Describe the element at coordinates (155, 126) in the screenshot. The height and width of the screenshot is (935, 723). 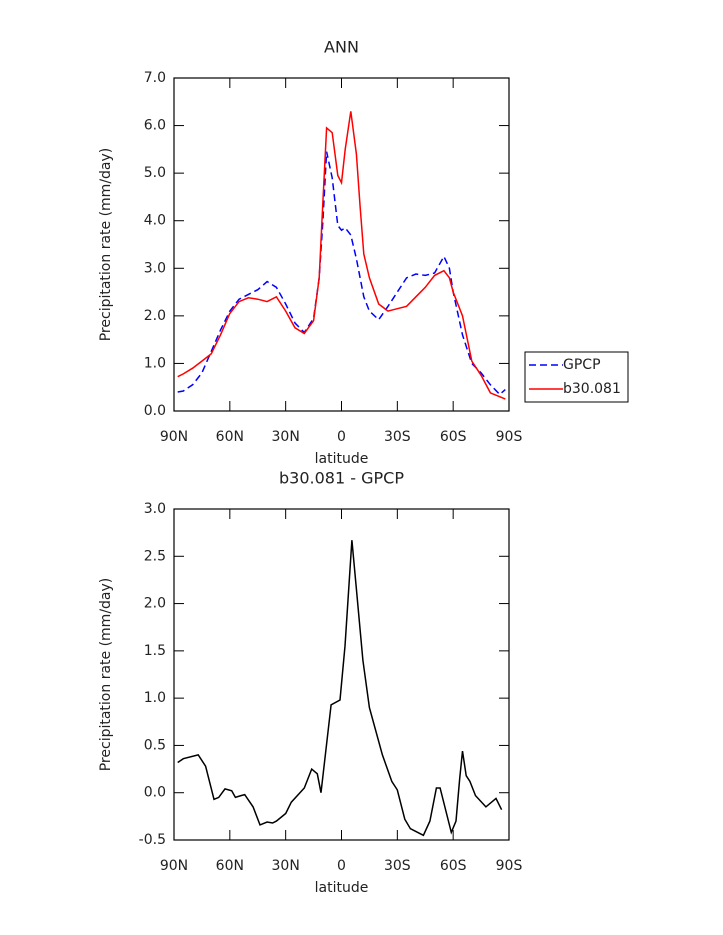
I see `y-tick-label: 6.0` at that location.